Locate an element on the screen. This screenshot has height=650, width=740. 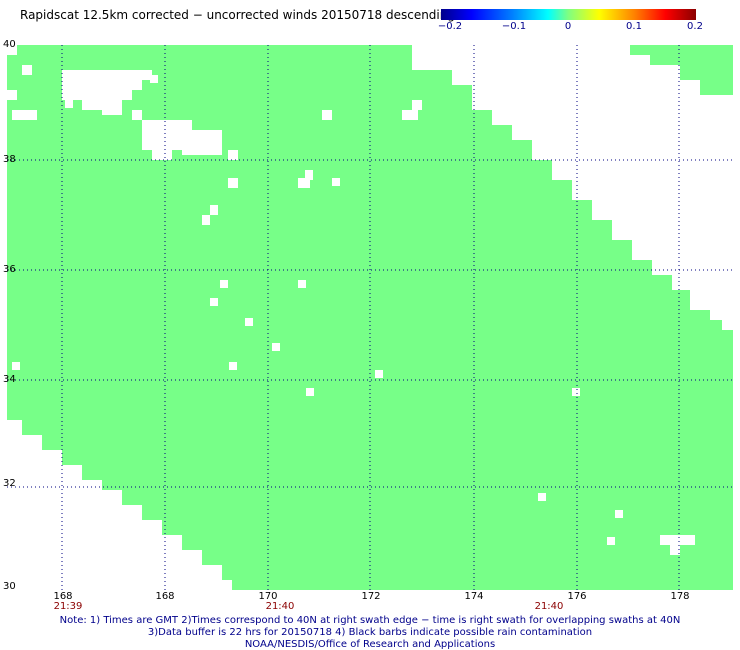
lon-label: 170 is located at coordinates (268, 596).